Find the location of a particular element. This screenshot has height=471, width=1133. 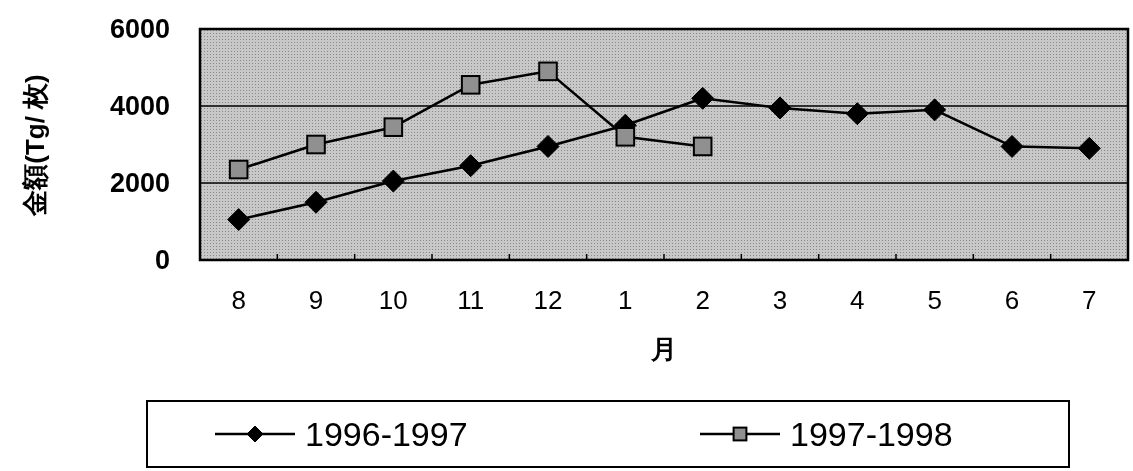

legend-label: 1996-1997 is located at coordinates (386, 434).